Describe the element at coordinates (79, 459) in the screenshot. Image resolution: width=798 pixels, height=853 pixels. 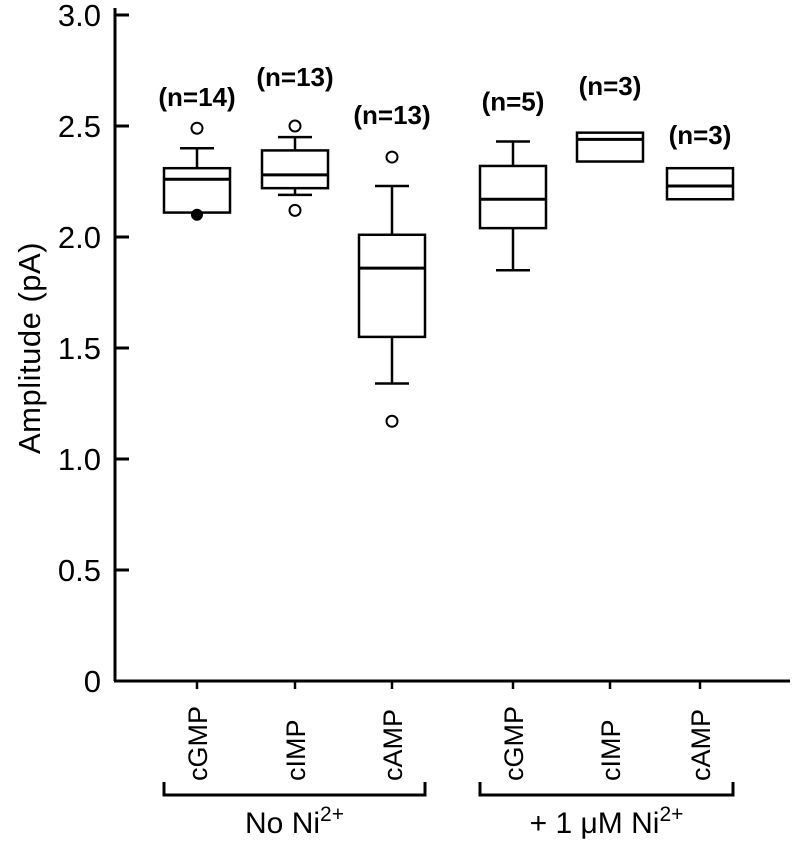
I see `y-tick-label: 1.0` at that location.